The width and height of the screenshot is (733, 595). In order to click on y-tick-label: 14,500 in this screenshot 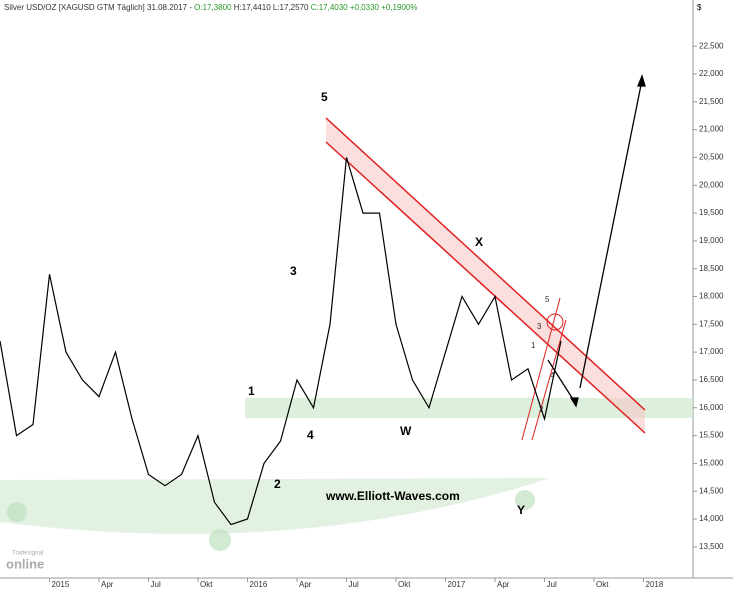, I will do `click(711, 490)`.